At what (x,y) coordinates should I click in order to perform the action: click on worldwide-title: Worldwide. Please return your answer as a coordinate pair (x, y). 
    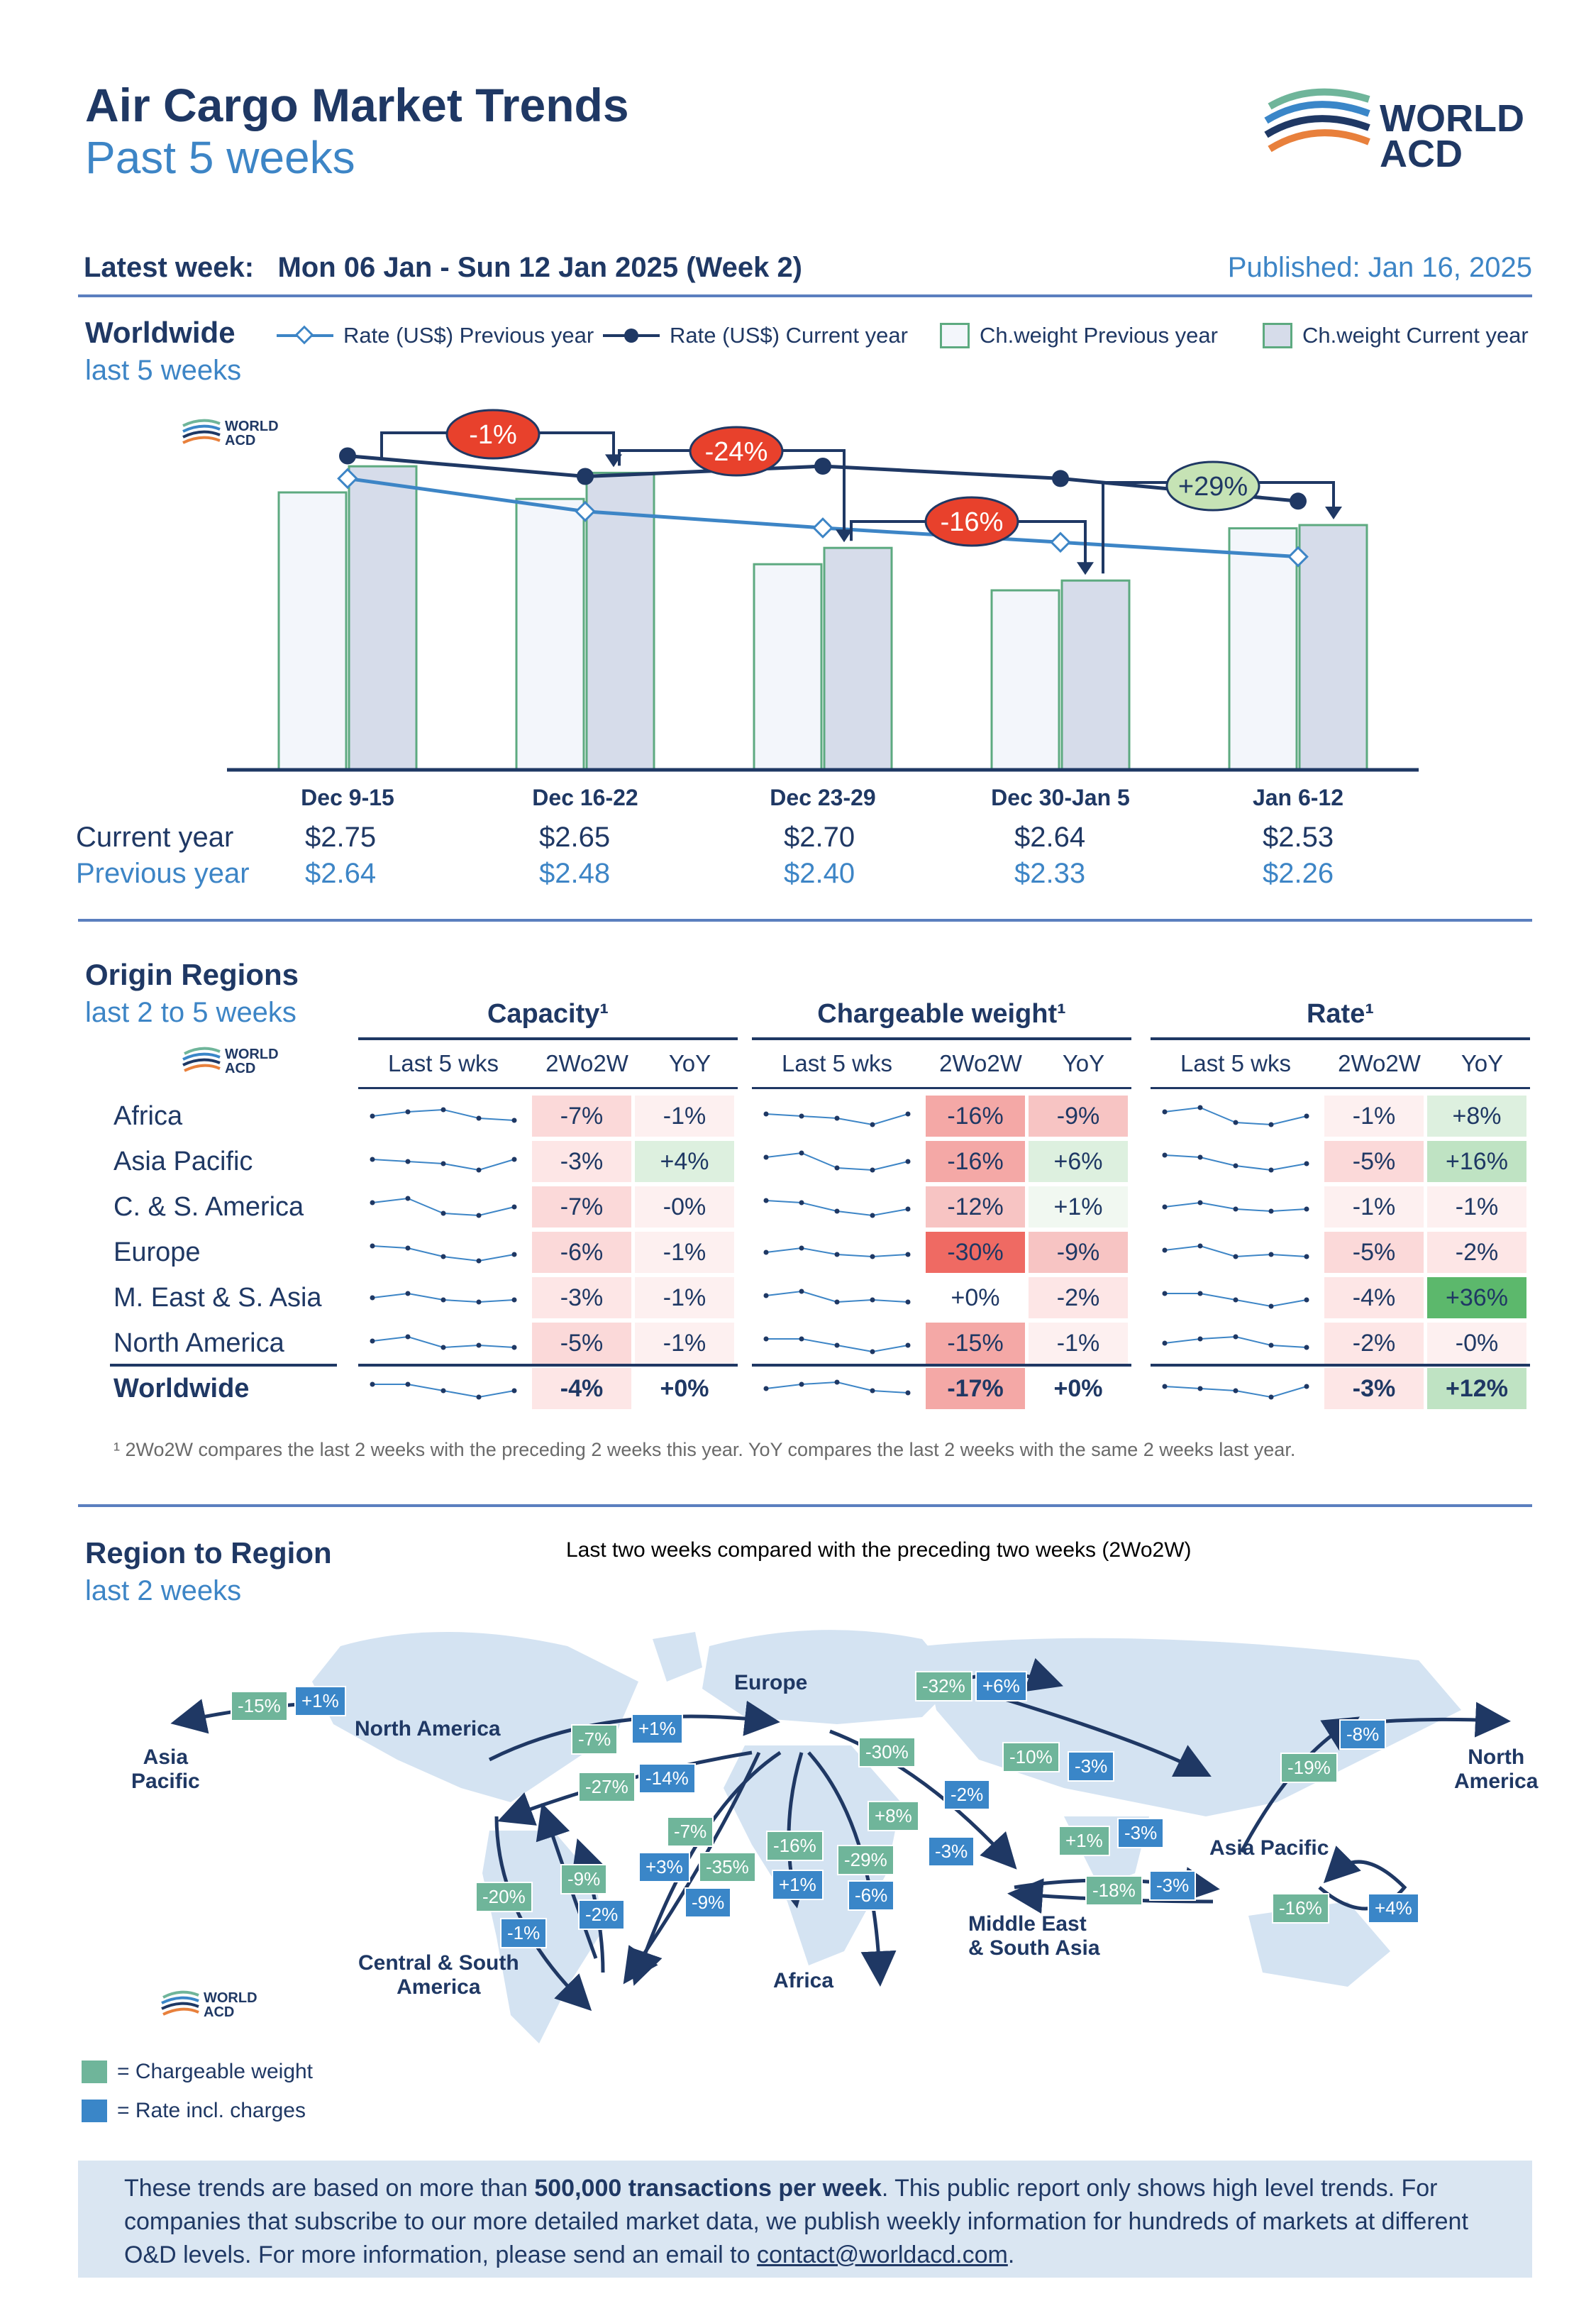
    Looking at the image, I should click on (160, 332).